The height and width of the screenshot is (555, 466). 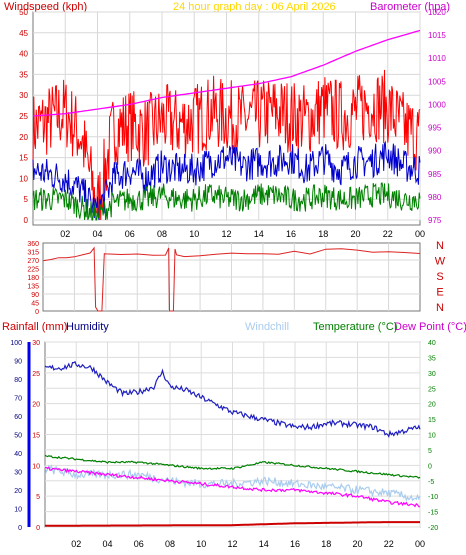 What do you see at coordinates (439, 293) in the screenshot?
I see `compass-label-e: E` at bounding box center [439, 293].